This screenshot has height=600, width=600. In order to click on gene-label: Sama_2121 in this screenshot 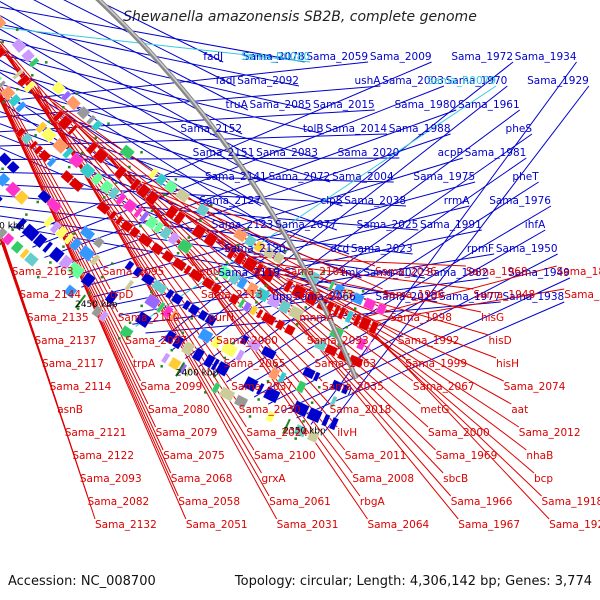, I will do `click(96, 433)`.